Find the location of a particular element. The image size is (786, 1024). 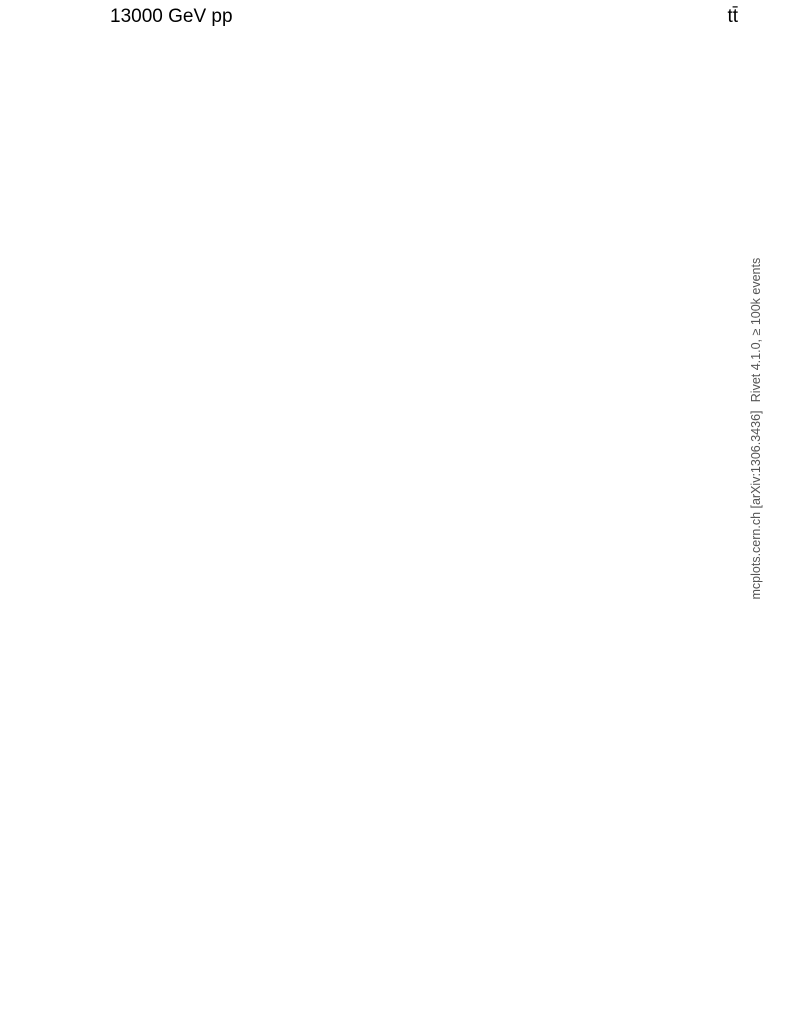

side-text-mcplots: mcplots.cern.ch [arXiv:1306.3436] is located at coordinates (756, 505).